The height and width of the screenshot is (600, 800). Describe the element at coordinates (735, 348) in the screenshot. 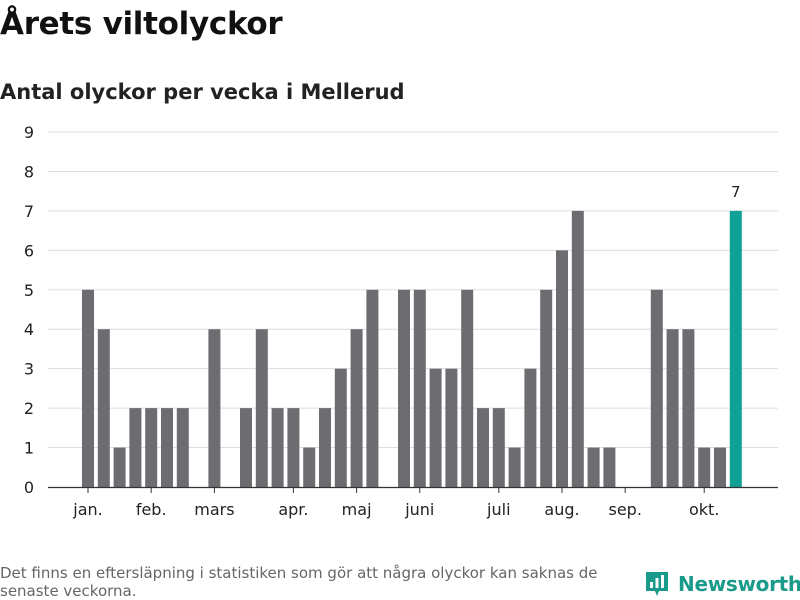

I see `bar-highlight` at that location.